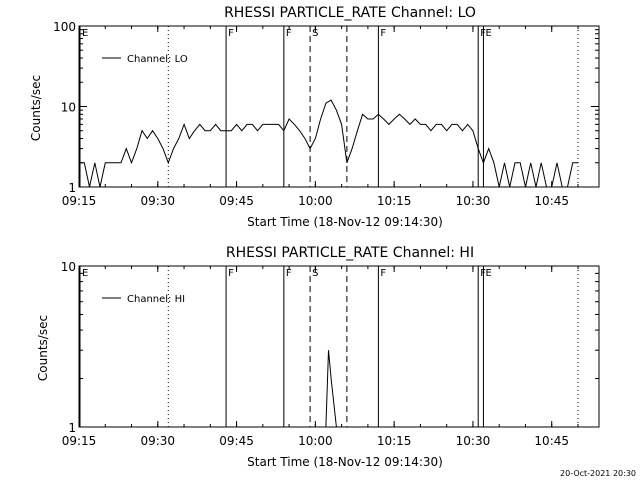 The image size is (640, 480). Describe the element at coordinates (64, 27) in the screenshot. I see `y-tick-label: 100` at that location.